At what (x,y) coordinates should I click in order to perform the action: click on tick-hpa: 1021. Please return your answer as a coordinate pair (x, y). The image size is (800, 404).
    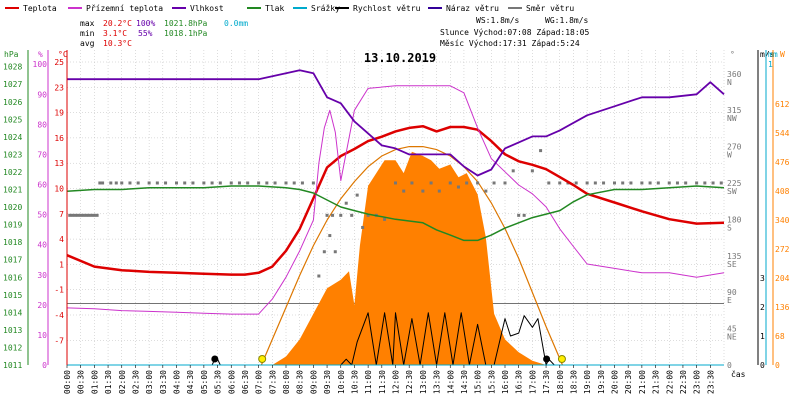
    Looking at the image, I should click on (12, 190).